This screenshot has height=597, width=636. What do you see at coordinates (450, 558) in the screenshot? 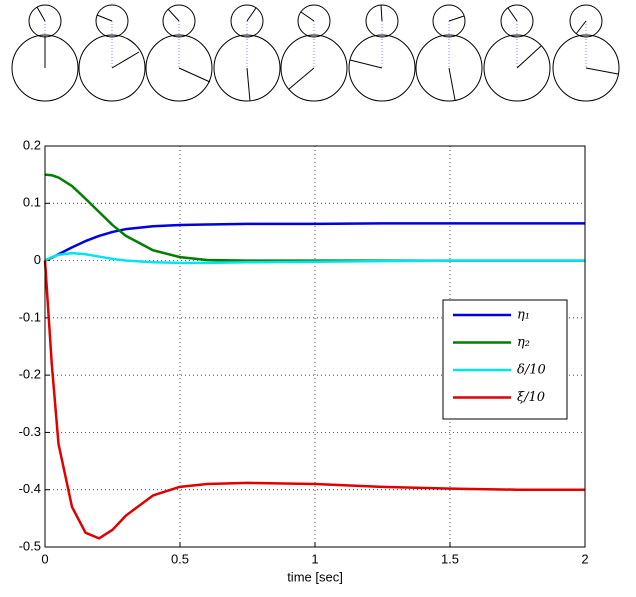
I see `x-tick-label: 1.5` at bounding box center [450, 558].